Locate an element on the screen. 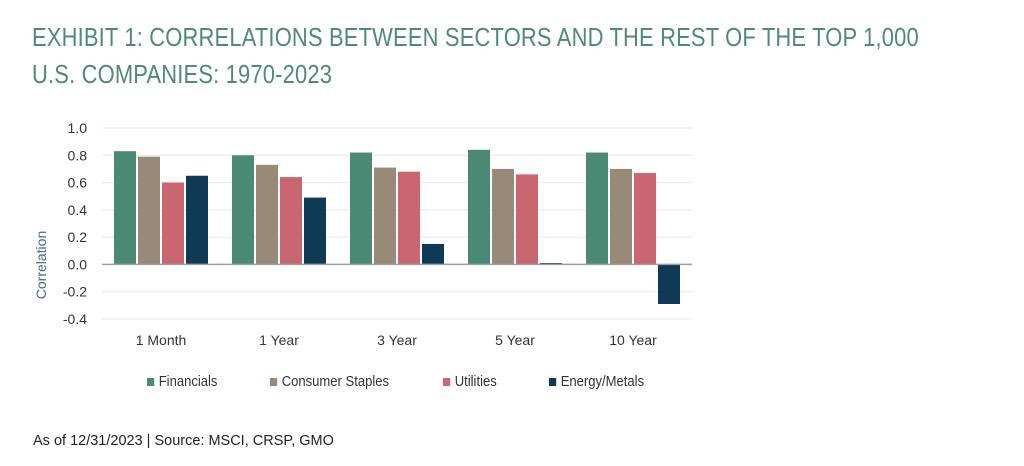 The height and width of the screenshot is (466, 1024). x-tick-label: 10 Year is located at coordinates (633, 340).